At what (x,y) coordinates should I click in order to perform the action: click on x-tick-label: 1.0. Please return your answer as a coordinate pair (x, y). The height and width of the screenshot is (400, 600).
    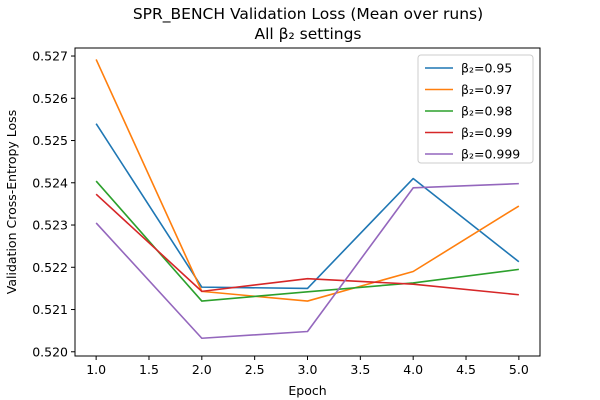
    Looking at the image, I should click on (96, 369).